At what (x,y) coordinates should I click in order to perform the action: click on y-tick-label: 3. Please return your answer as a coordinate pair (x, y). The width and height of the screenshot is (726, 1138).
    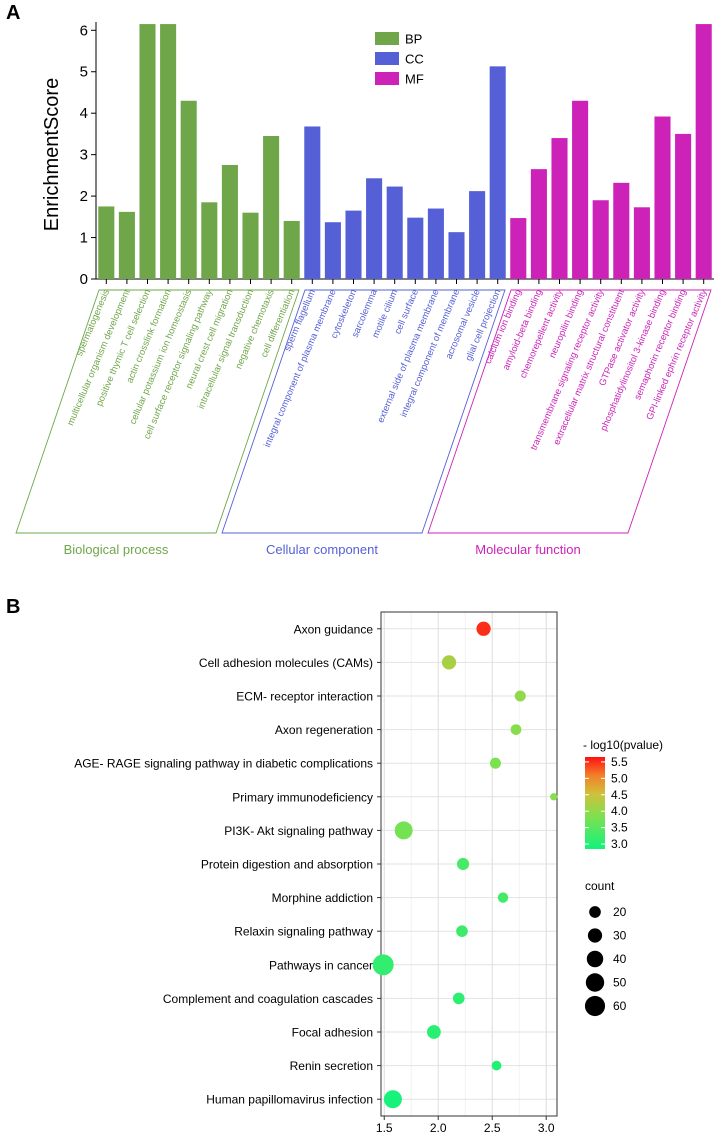
    Looking at the image, I should click on (84, 155).